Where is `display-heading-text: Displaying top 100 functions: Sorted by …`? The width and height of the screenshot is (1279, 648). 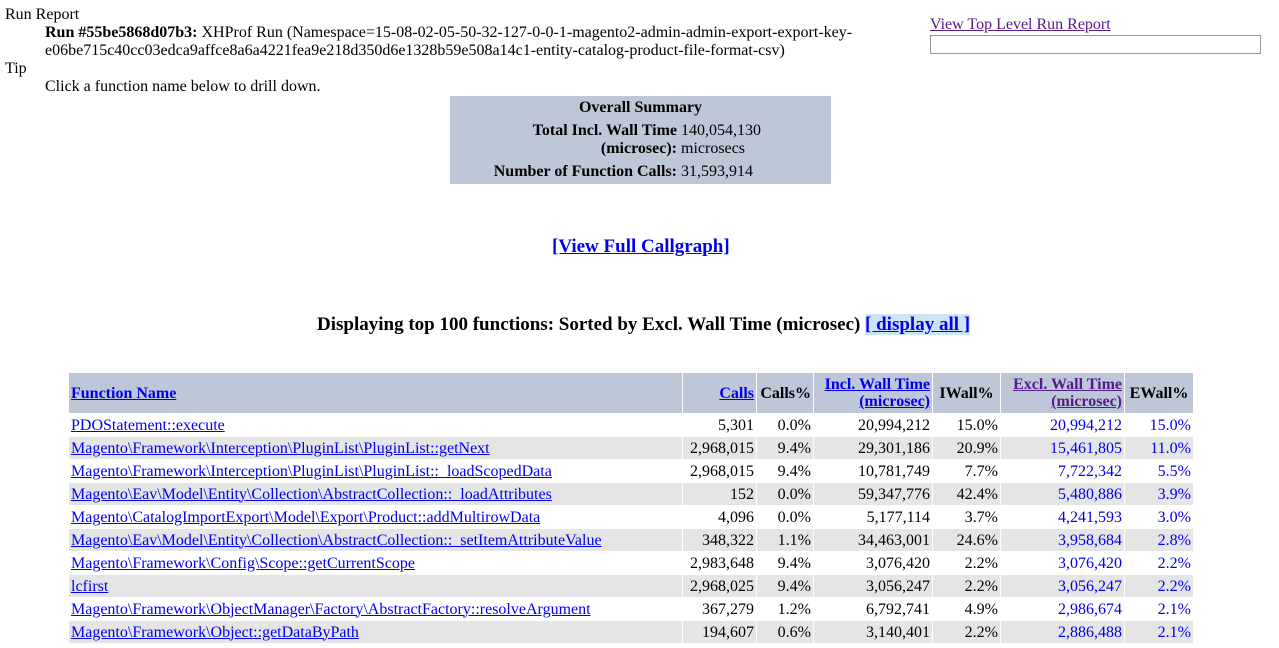 display-heading-text: Displaying top 100 functions: Sorted by … is located at coordinates (589, 324).